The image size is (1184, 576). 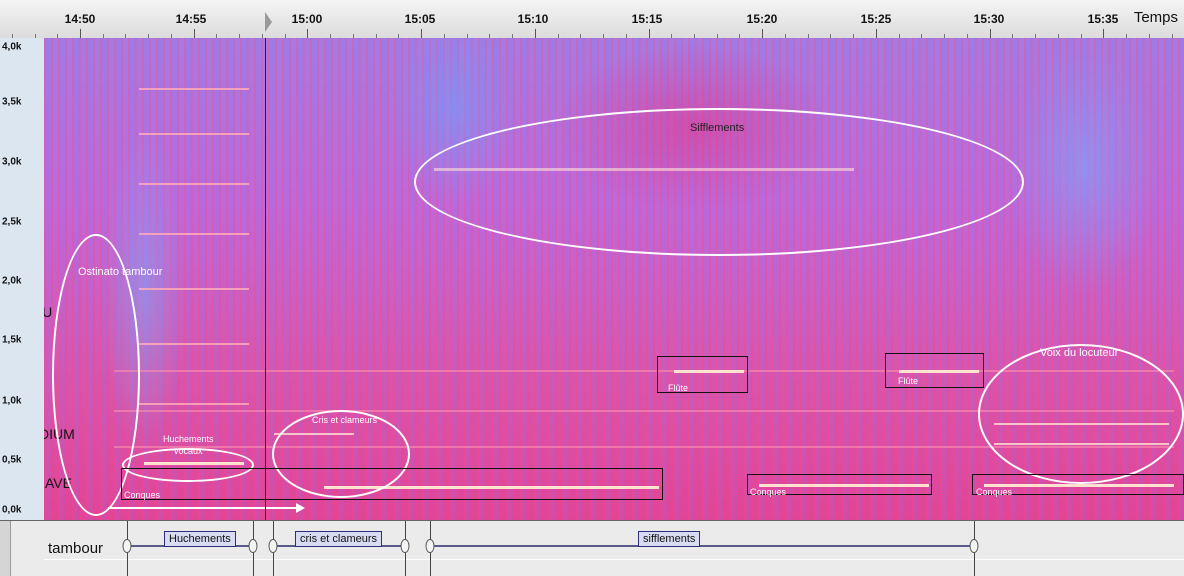 I want to click on zone-label-grave: GRAVE, so click(x=58, y=483).